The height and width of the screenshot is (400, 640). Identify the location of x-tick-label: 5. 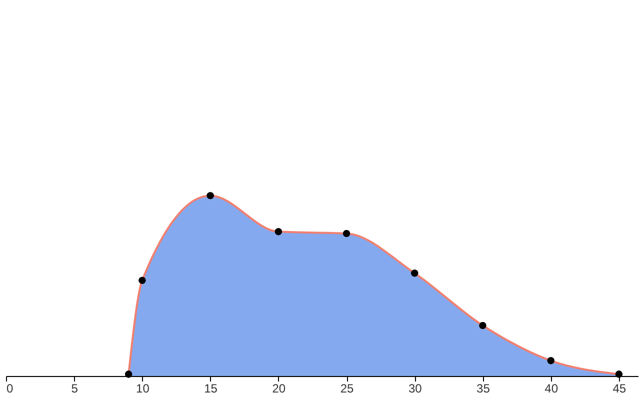
(74, 389).